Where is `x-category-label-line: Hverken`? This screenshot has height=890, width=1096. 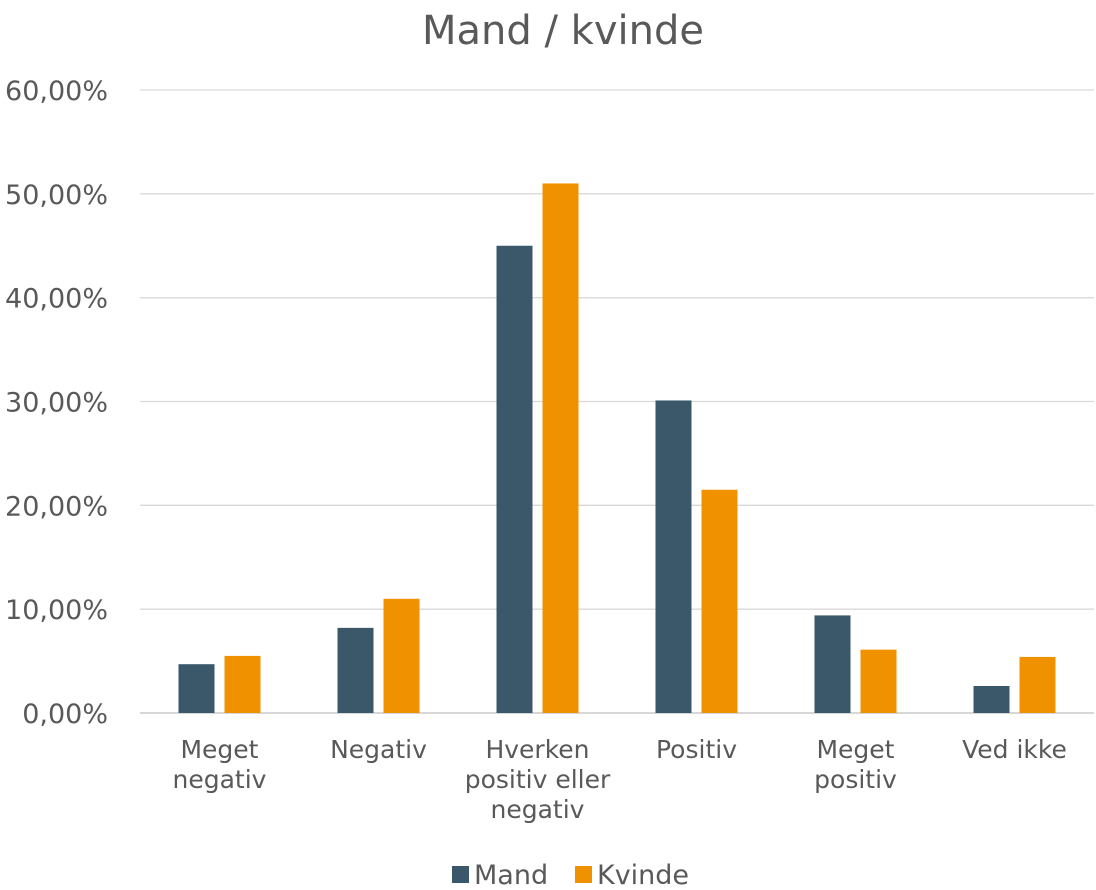 x-category-label-line: Hverken is located at coordinates (537, 749).